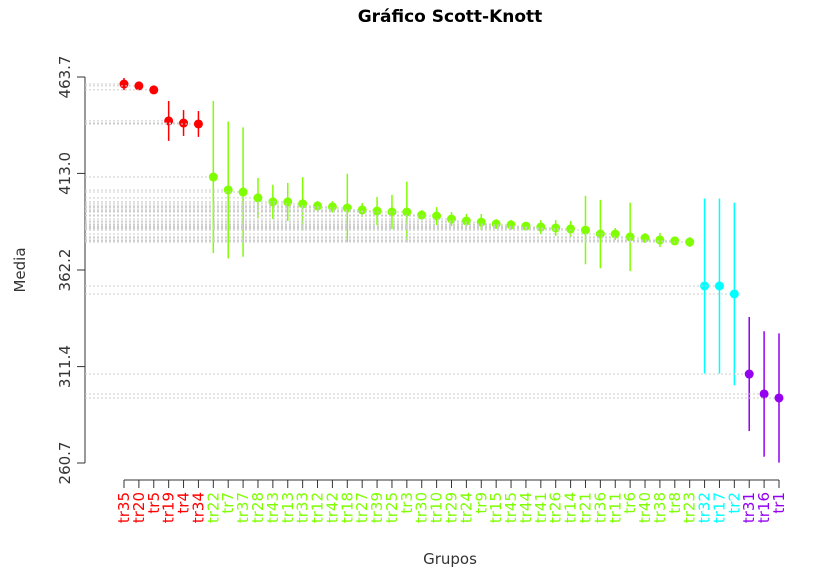  What do you see at coordinates (228, 503) in the screenshot?
I see `x-tick-label: tr7` at bounding box center [228, 503].